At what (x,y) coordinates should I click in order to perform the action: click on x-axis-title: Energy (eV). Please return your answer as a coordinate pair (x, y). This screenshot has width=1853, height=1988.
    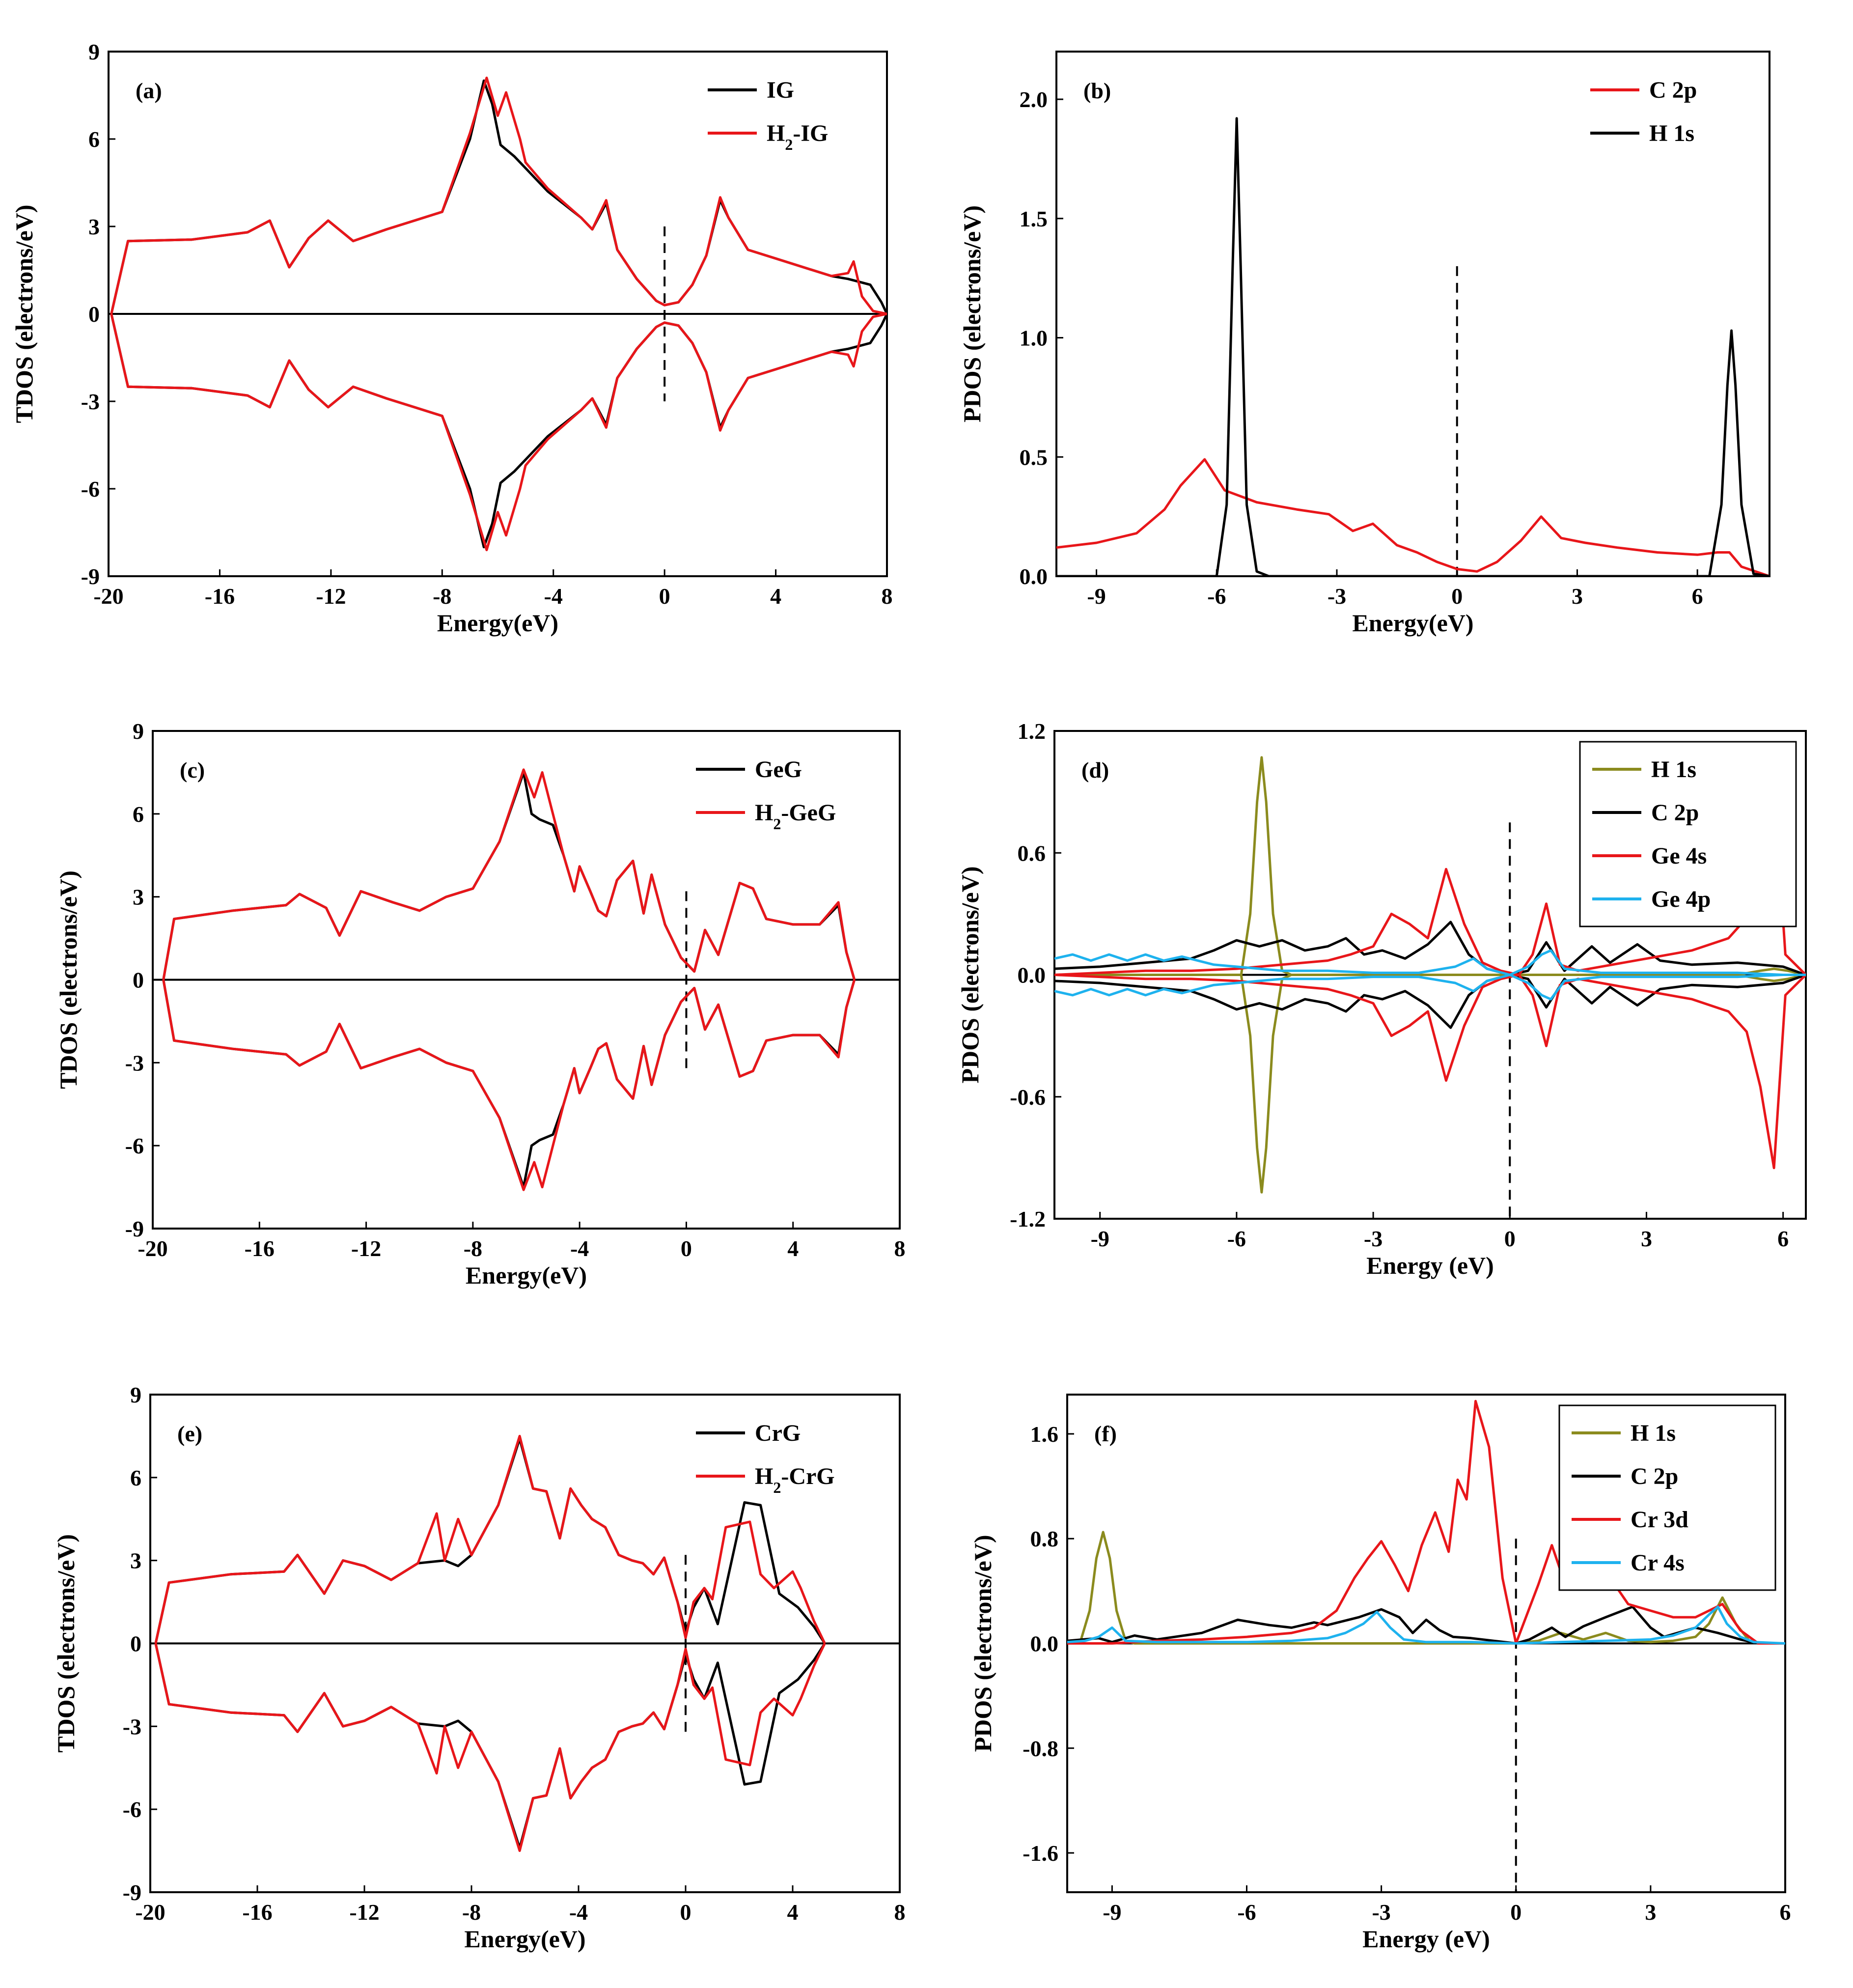
    Looking at the image, I should click on (1430, 1265).